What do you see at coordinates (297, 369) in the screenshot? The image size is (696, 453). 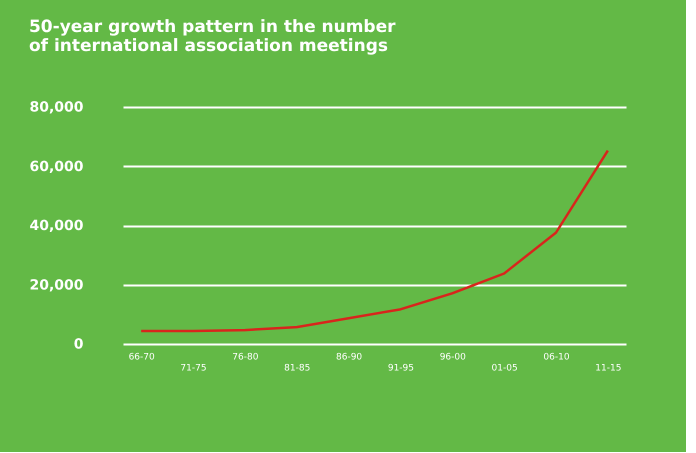 I see `x-tick-label: 81-85` at bounding box center [297, 369].